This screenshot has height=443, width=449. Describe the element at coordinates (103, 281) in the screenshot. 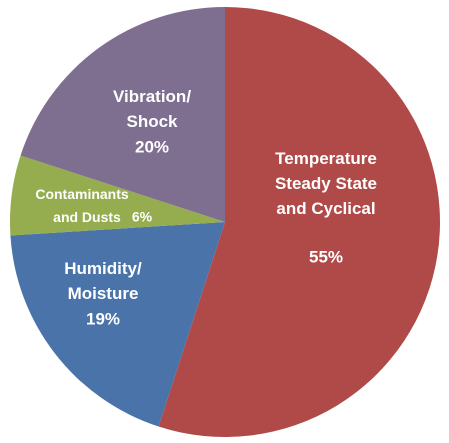

I see `slice-label: Humidity/Moisture` at that location.